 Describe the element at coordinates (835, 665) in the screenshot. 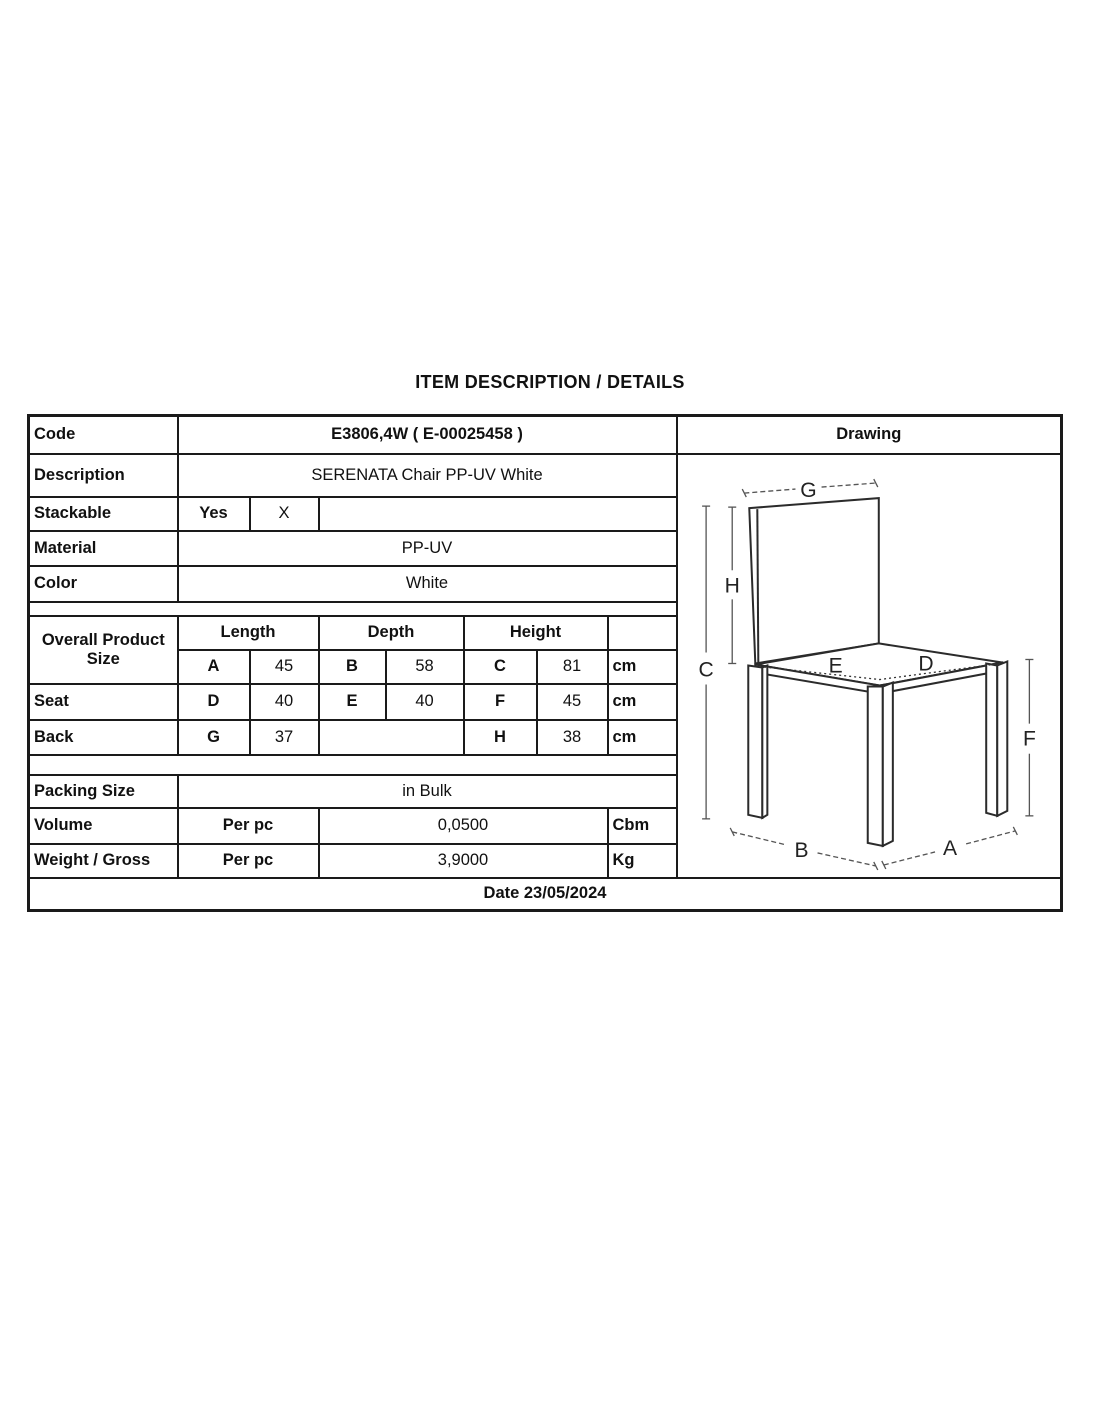

I see `dim-label-e: E` at that location.